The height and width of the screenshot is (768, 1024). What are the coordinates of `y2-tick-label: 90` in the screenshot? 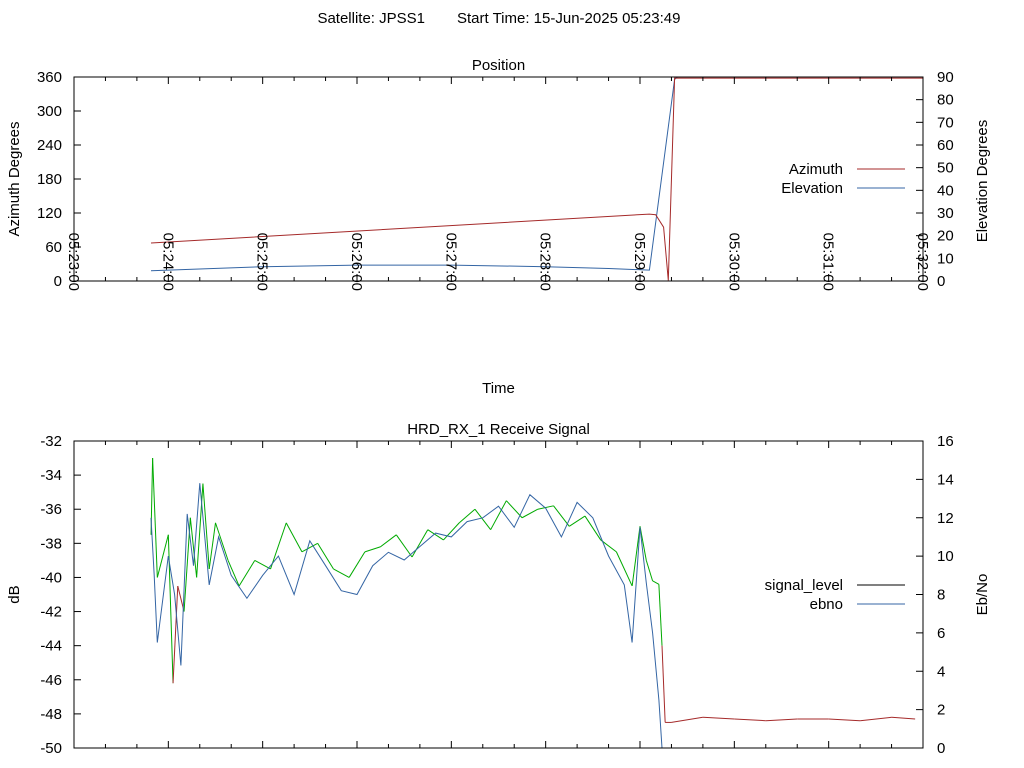 It's located at (945, 77).